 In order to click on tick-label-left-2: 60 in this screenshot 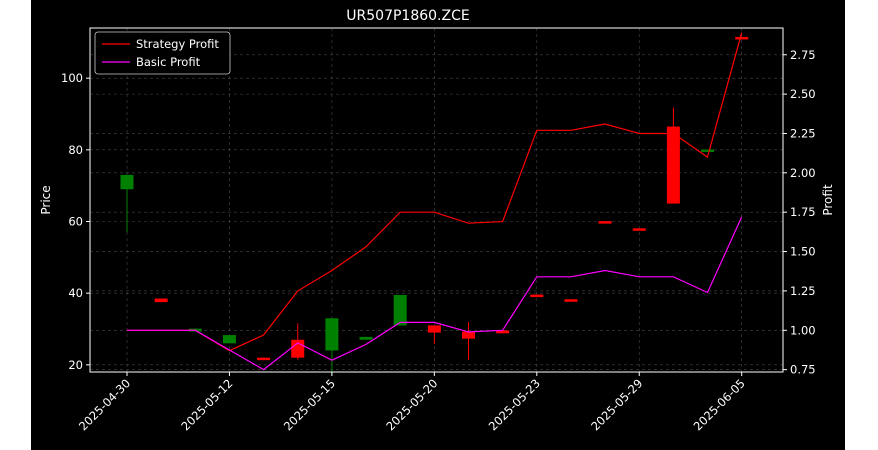, I will do `click(75, 222)`.